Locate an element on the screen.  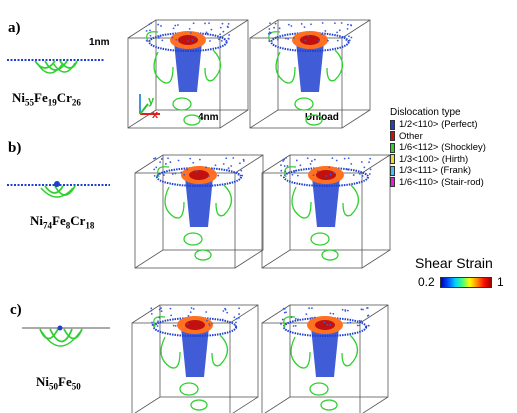
side-view-c is located at coordinates (66, 336).